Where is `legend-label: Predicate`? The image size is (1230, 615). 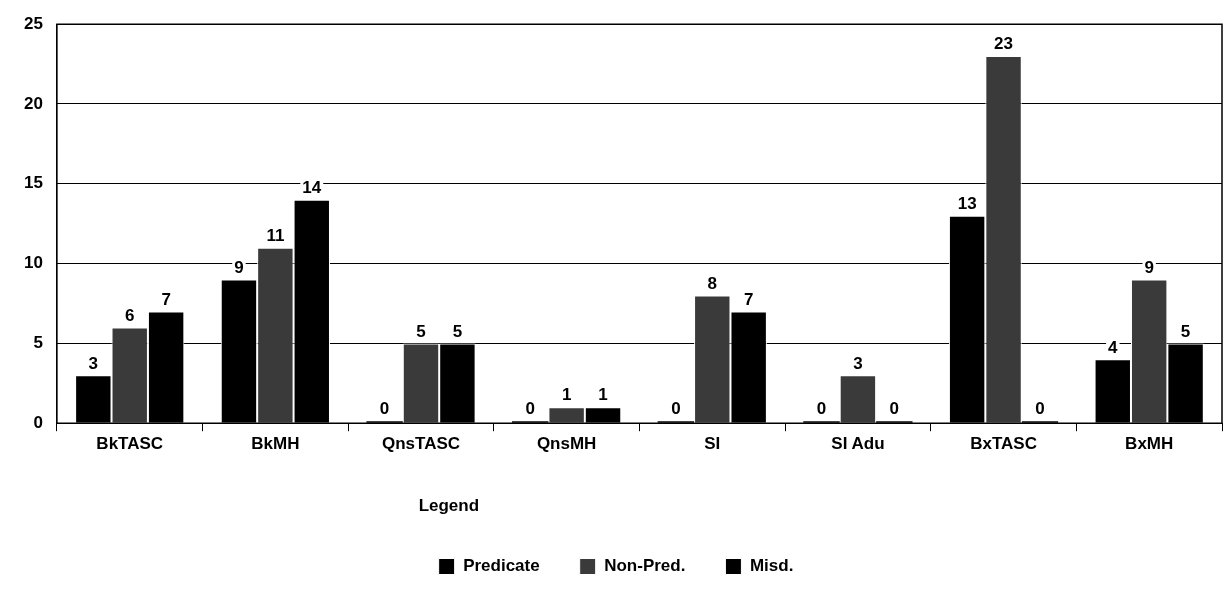 legend-label: Predicate is located at coordinates (501, 566).